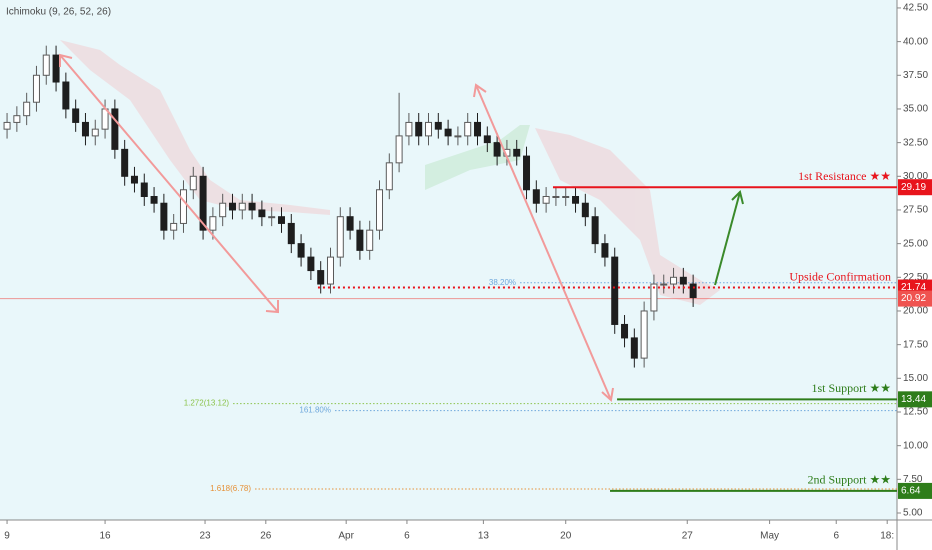 This screenshot has height=550, width=932. I want to click on level-label: Upside Confirmation, so click(840, 276).